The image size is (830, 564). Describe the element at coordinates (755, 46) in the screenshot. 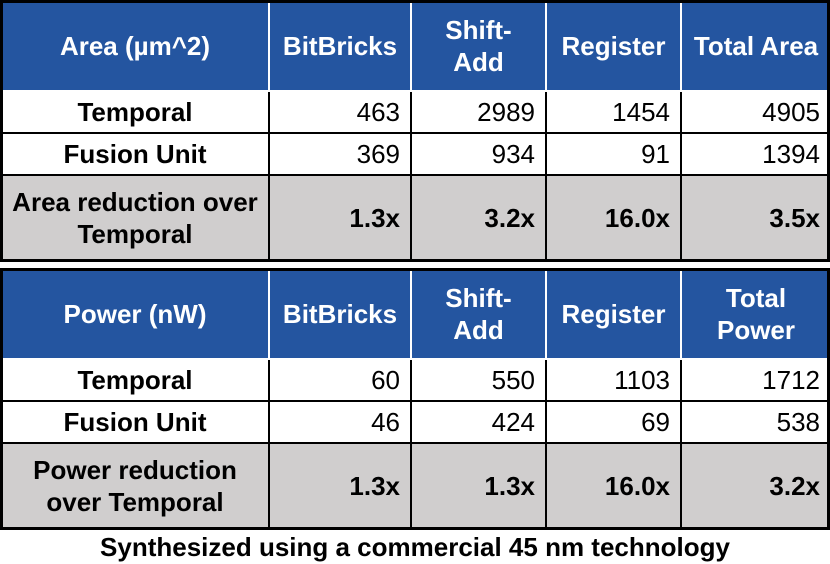

I see `header-cell: Total Area` at that location.